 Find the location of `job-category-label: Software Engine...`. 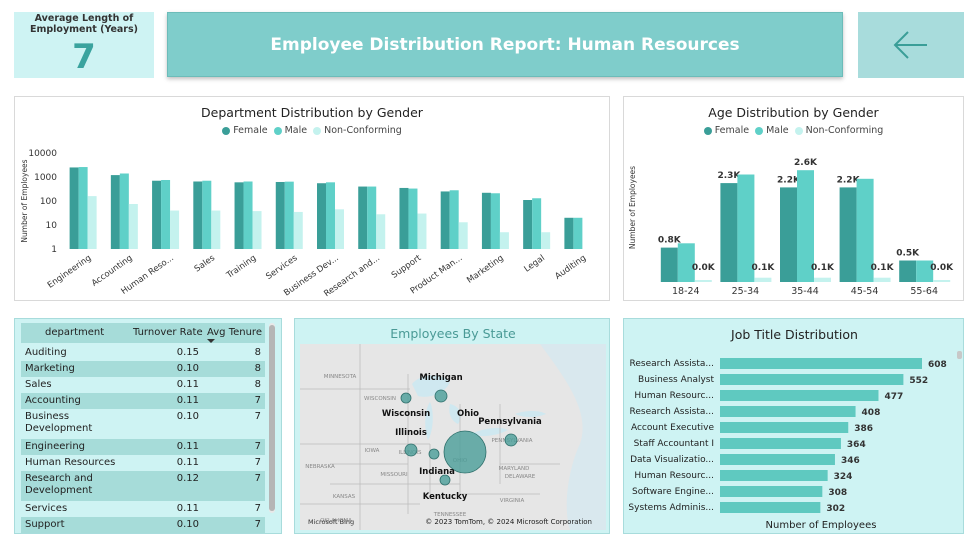

job-category-label: Software Engine... is located at coordinates (673, 492).